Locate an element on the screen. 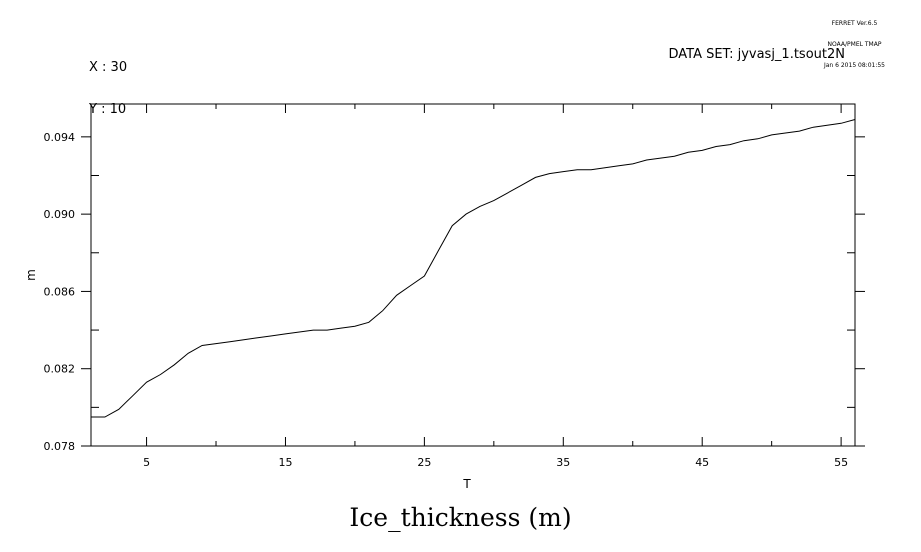 Image resolution: width=921 pixels, height=552 pixels. x-tick-label: 45 is located at coordinates (702, 462).